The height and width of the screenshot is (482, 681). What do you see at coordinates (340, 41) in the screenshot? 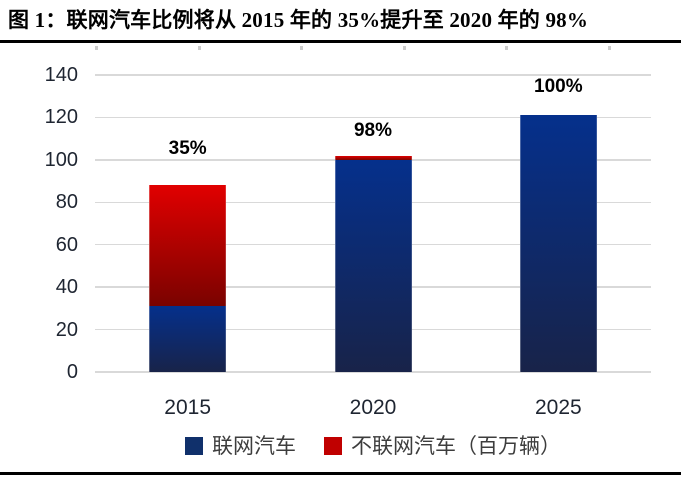
I see `title-divider` at bounding box center [340, 41].